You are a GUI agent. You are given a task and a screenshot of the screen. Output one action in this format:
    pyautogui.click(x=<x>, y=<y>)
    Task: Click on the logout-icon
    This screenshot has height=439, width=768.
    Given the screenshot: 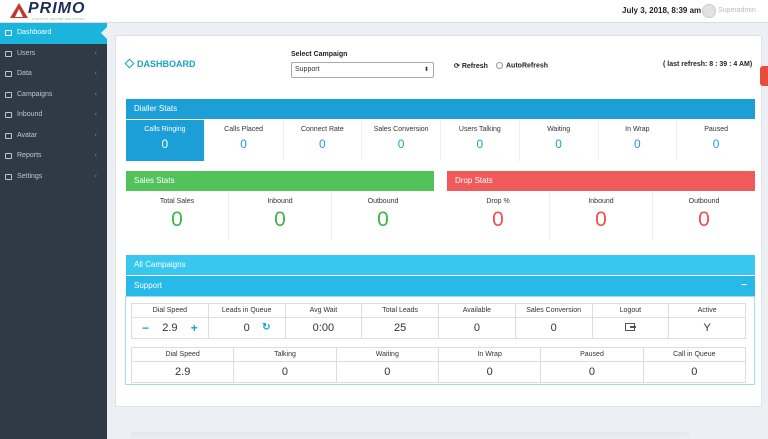 What is the action you would take?
    pyautogui.click(x=631, y=327)
    